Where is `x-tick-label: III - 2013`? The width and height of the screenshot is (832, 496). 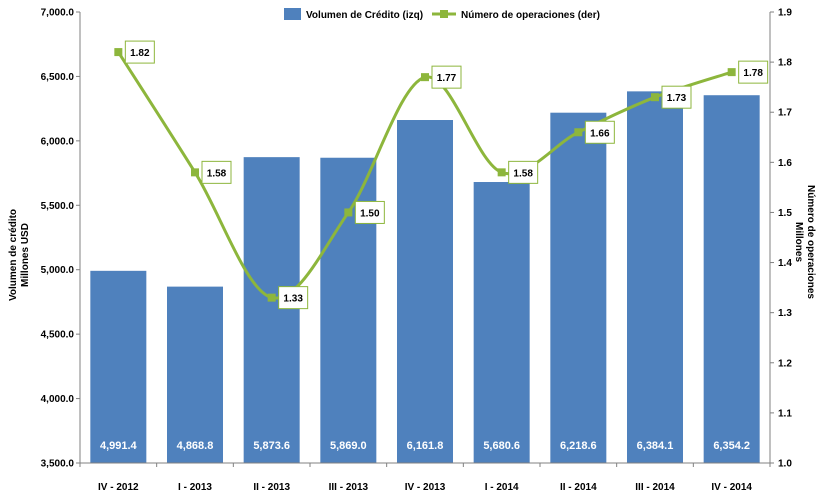
x-tick-label: III - 2013 is located at coordinates (349, 487).